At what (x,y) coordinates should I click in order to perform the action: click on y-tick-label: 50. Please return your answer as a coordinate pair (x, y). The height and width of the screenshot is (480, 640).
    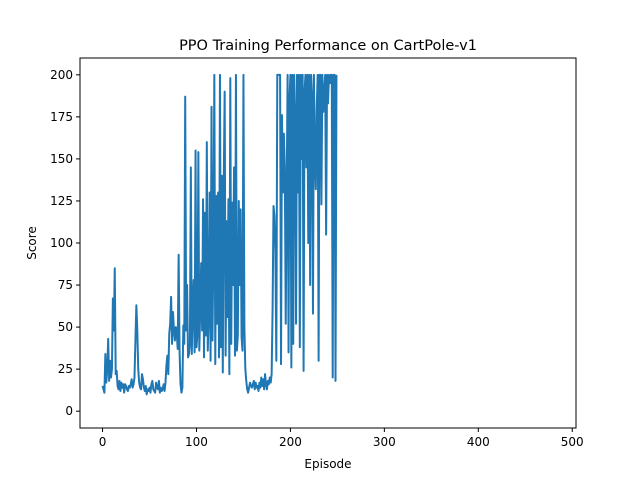
    Looking at the image, I should click on (65, 327).